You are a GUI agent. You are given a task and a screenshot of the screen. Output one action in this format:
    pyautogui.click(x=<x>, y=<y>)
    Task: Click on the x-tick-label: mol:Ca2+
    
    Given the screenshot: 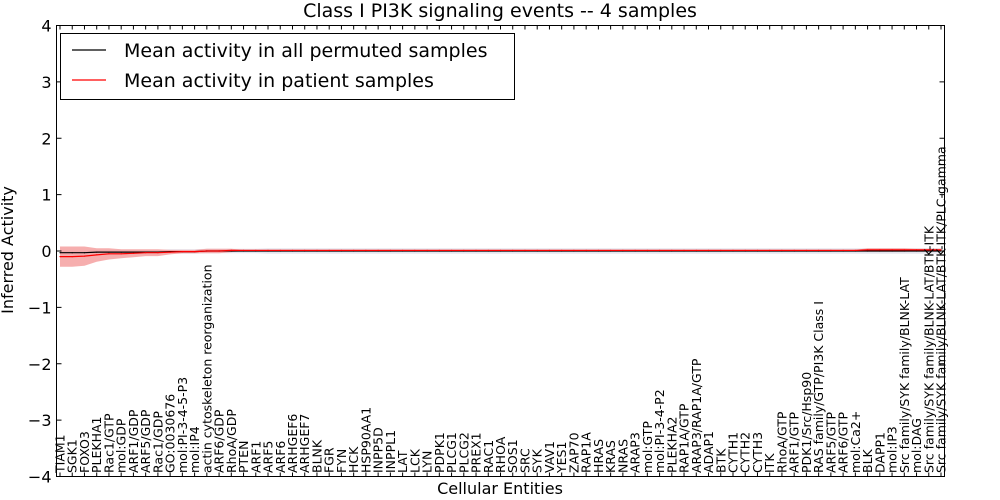 What is the action you would take?
    pyautogui.click(x=855, y=442)
    